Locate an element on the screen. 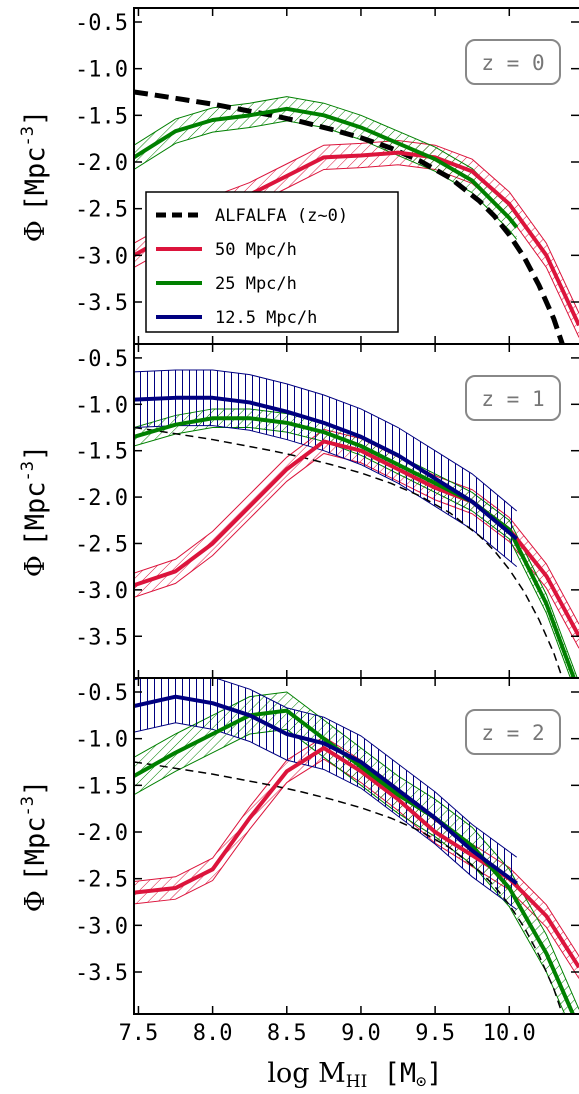 This screenshot has height=1094, width=579. legend: ALFALFA (z~0) 50 Mpc/h 25 Mpc/h 12.5 Mpc/h is located at coordinates (272, 262).